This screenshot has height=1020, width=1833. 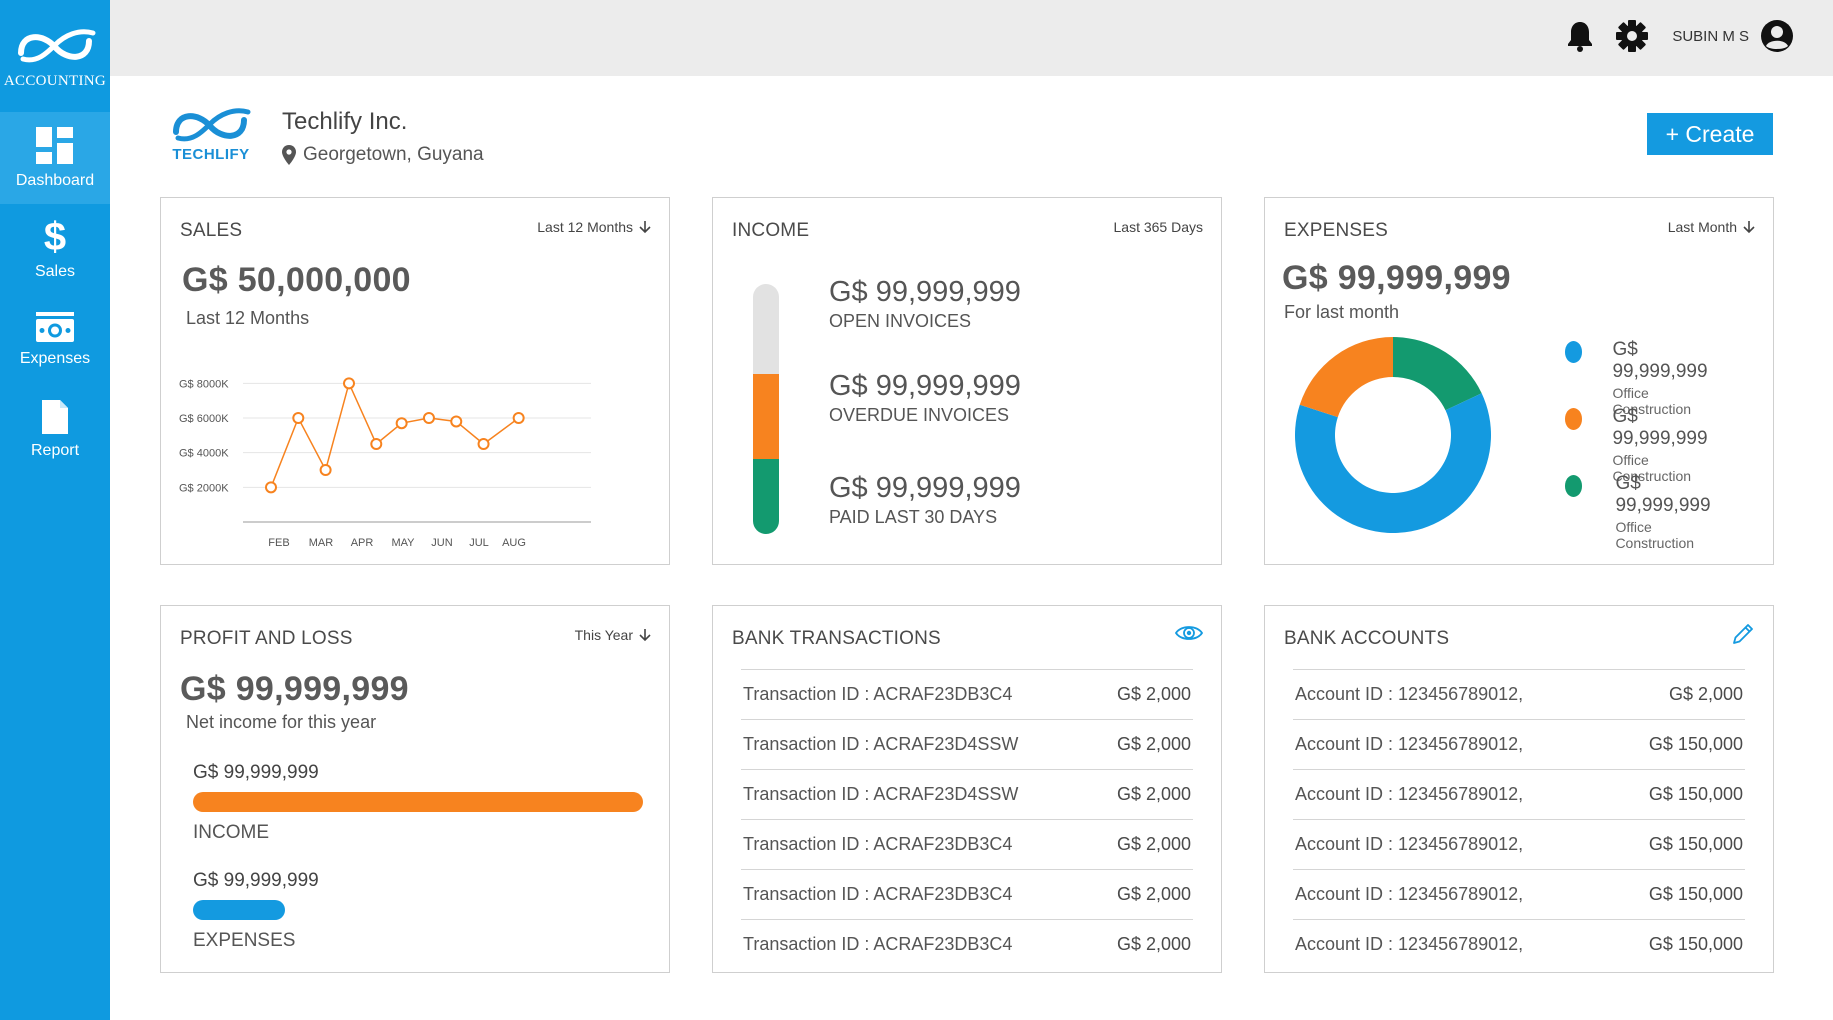 I want to click on income-segments, so click(x=766, y=409).